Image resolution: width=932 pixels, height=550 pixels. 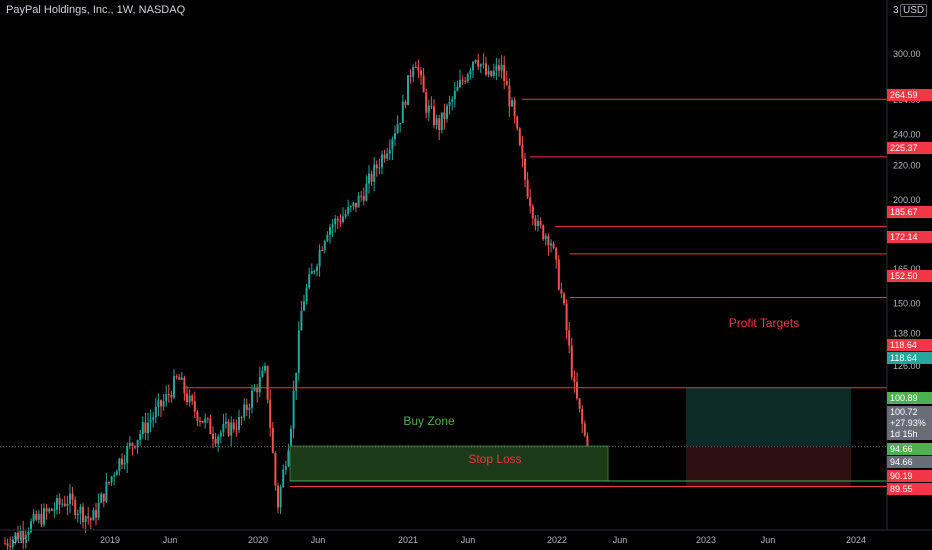 What do you see at coordinates (706, 540) in the screenshot?
I see `x-tick-label: 2023` at bounding box center [706, 540].